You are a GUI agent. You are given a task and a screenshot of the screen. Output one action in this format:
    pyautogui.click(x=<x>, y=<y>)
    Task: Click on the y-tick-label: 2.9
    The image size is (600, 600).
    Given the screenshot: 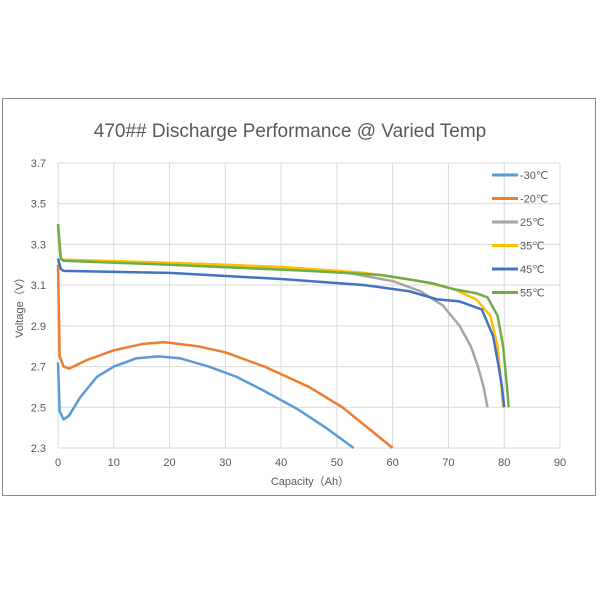 What is the action you would take?
    pyautogui.click(x=38, y=327)
    